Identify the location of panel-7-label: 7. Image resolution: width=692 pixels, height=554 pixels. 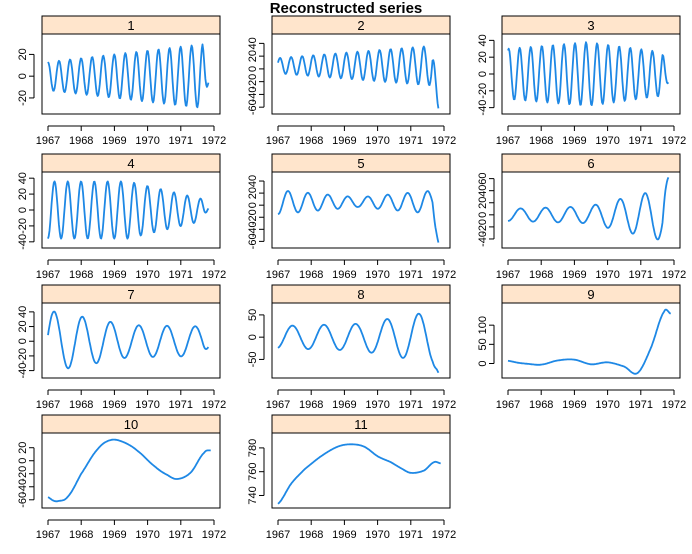
(130, 294).